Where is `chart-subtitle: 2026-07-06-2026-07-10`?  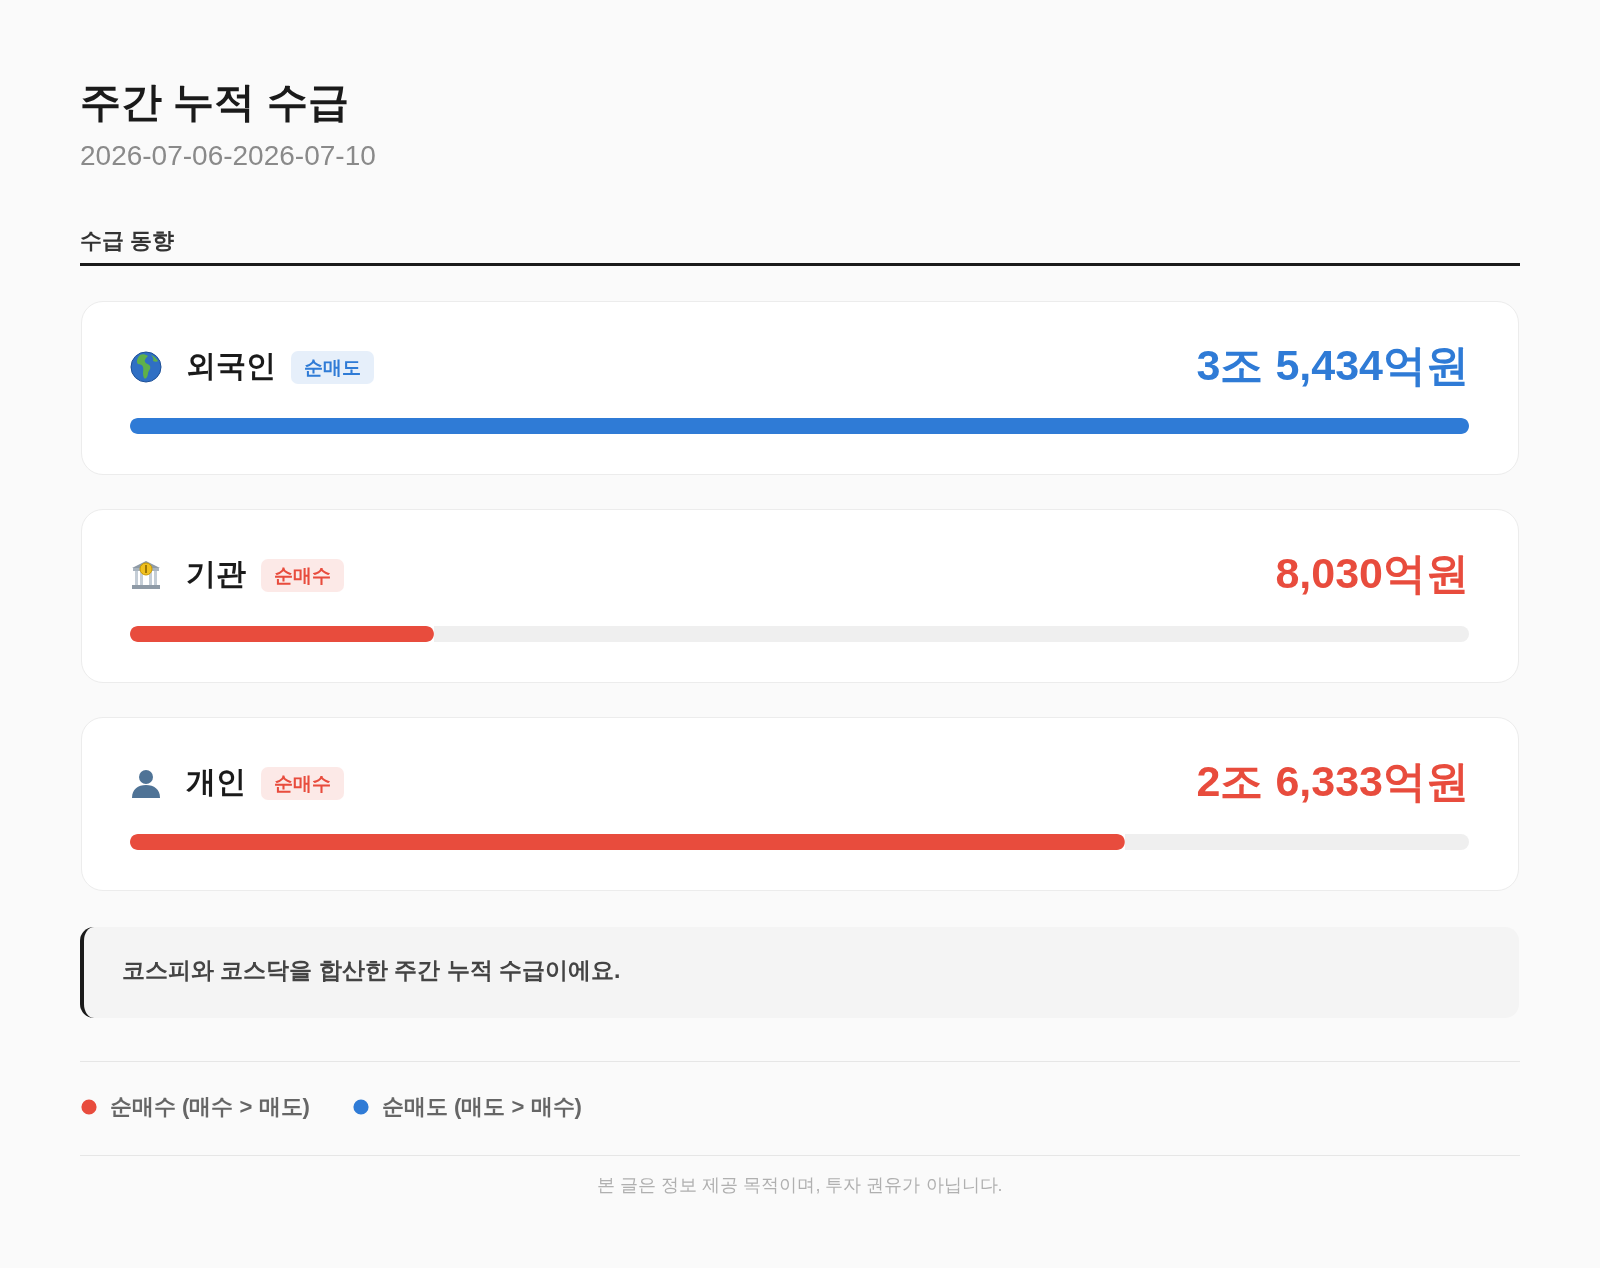 chart-subtitle: 2026-07-06-2026-07-10 is located at coordinates (228, 156).